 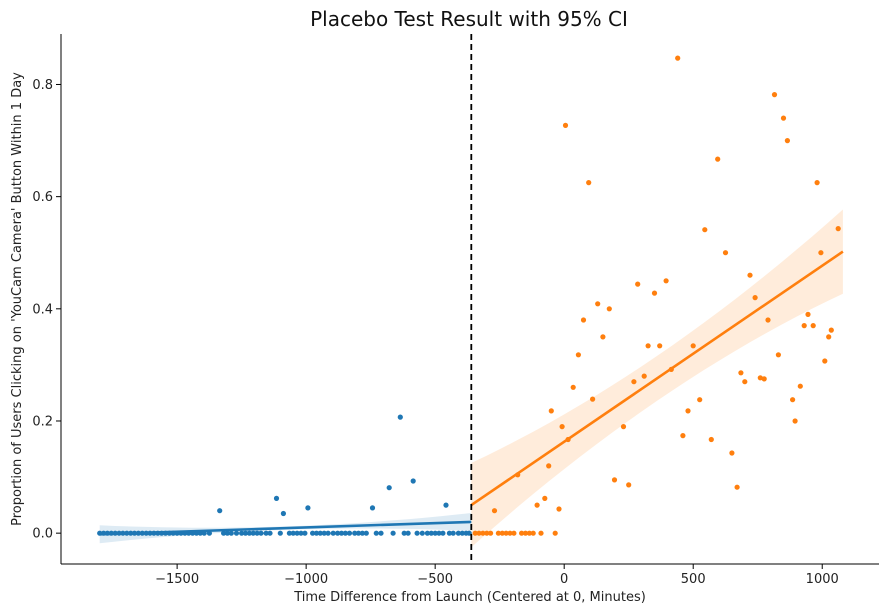 I want to click on y-tick-label: 0.6, so click(x=42, y=197).